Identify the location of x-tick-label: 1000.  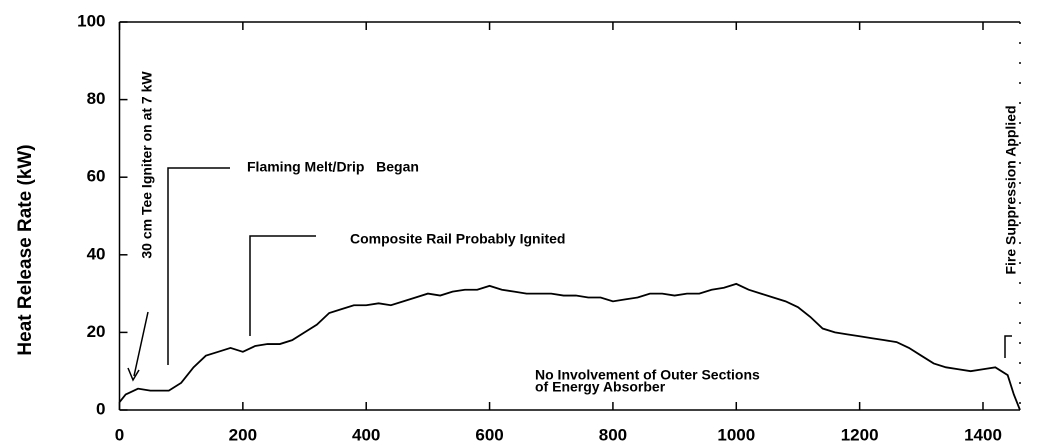
(736, 434).